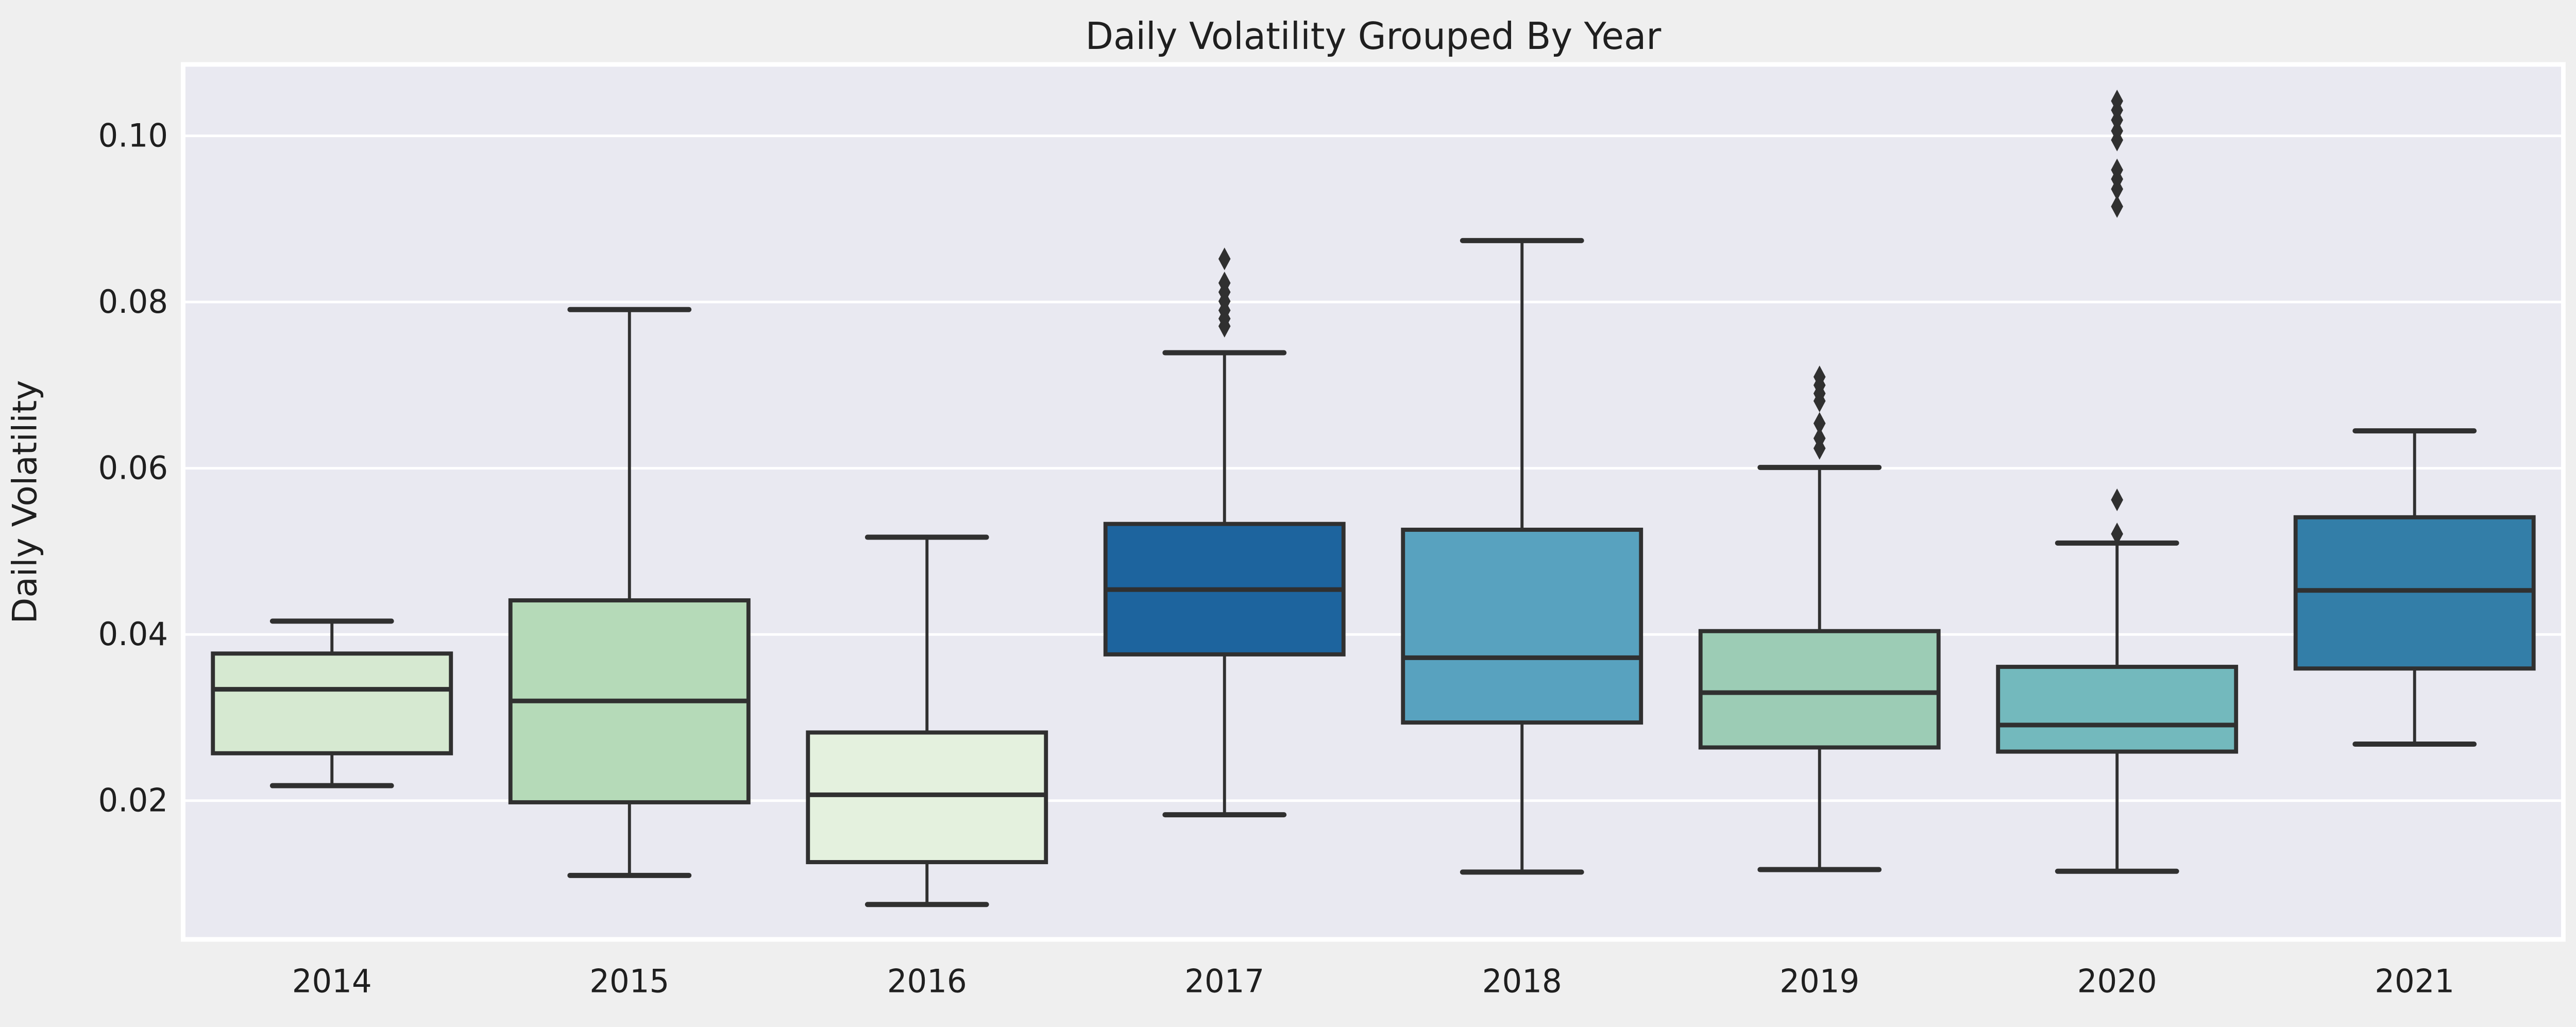 This screenshot has height=1027, width=2576. I want to click on boxplot-2016, so click(927, 721).